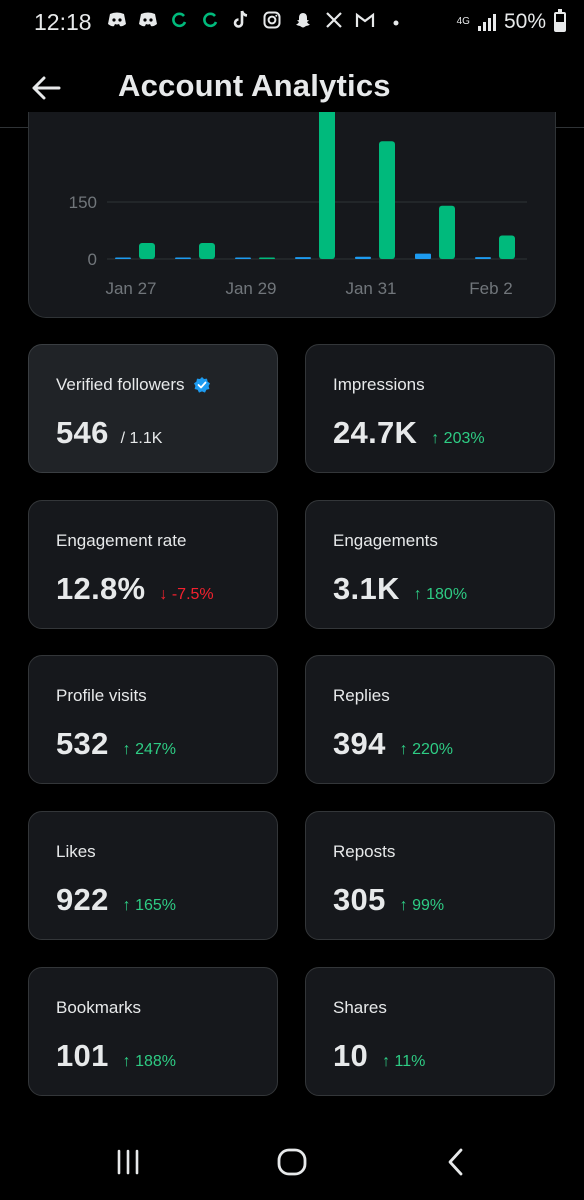 Image resolution: width=584 pixels, height=1200 pixels. Describe the element at coordinates (141, 438) in the screenshot. I see `stat-total: / 1.1K` at that location.